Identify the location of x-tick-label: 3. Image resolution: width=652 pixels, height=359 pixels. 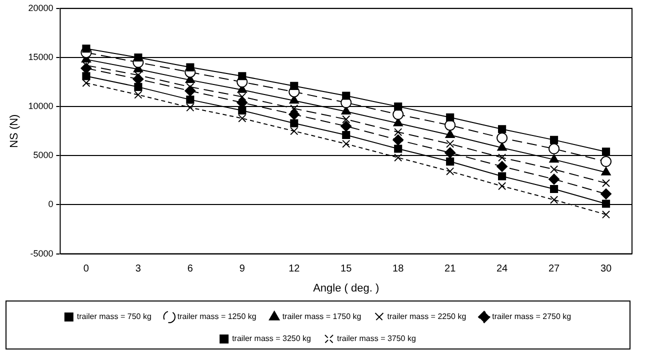
(138, 269).